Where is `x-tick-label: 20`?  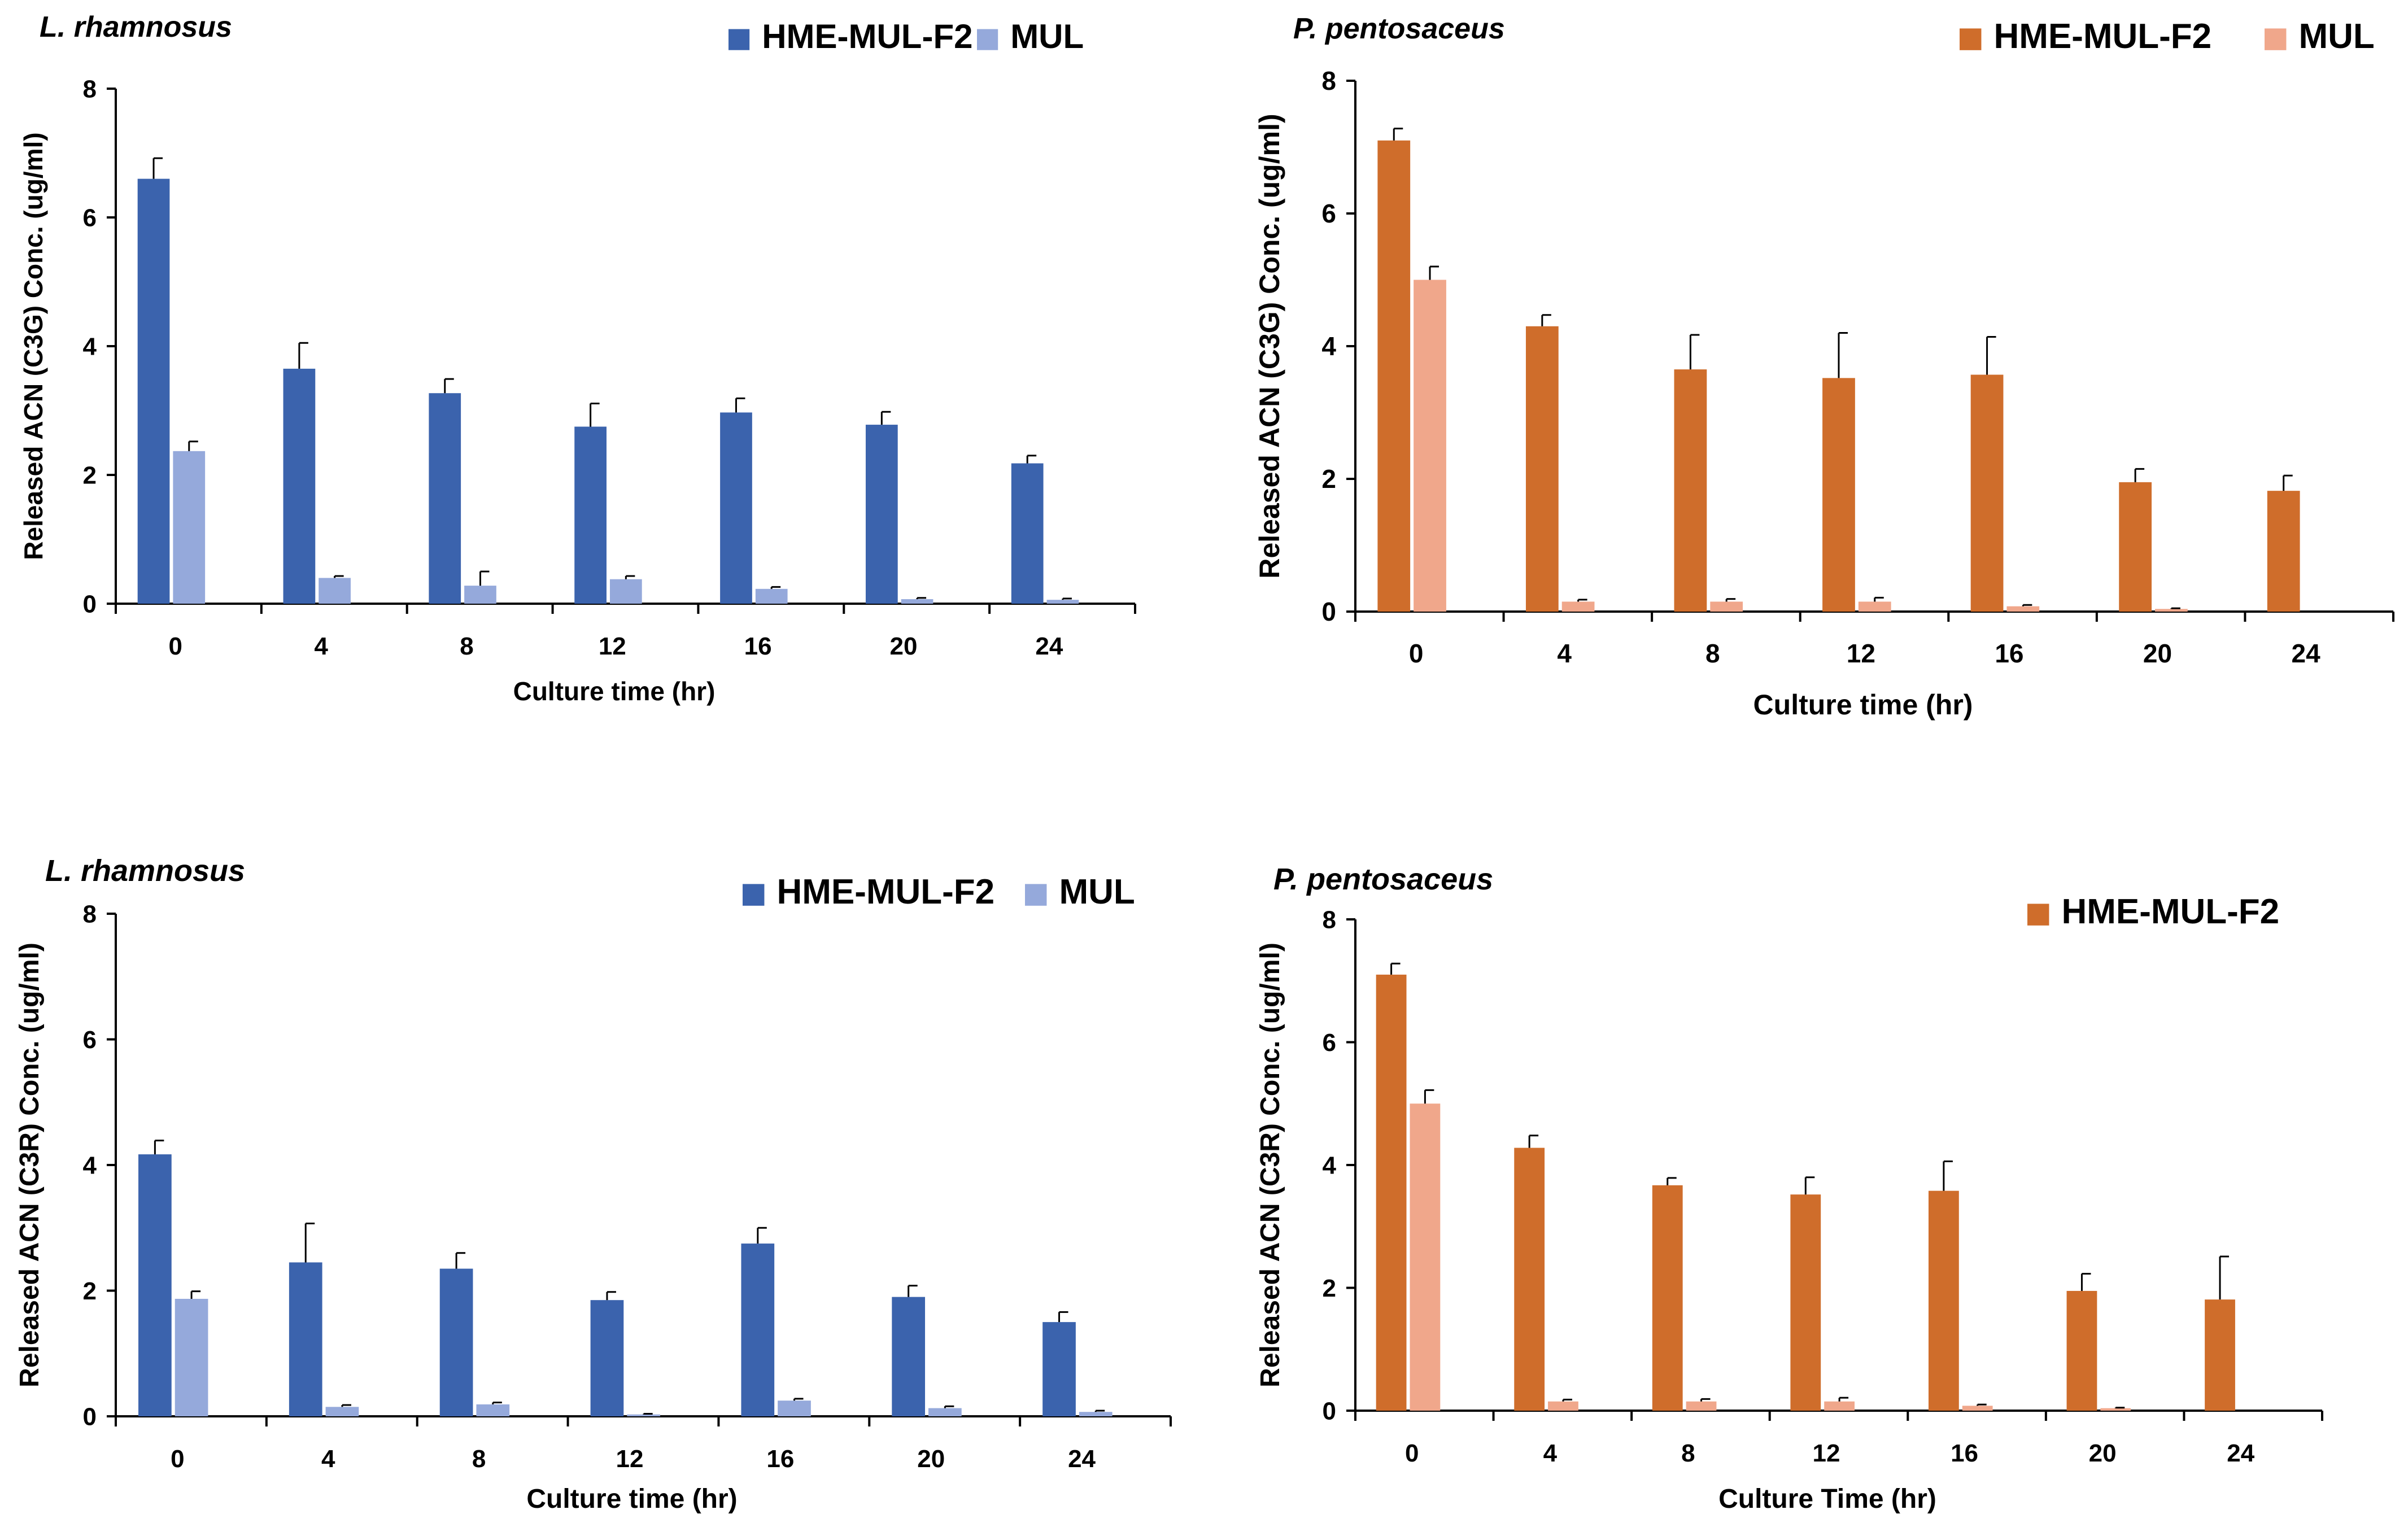 x-tick-label: 20 is located at coordinates (2157, 653).